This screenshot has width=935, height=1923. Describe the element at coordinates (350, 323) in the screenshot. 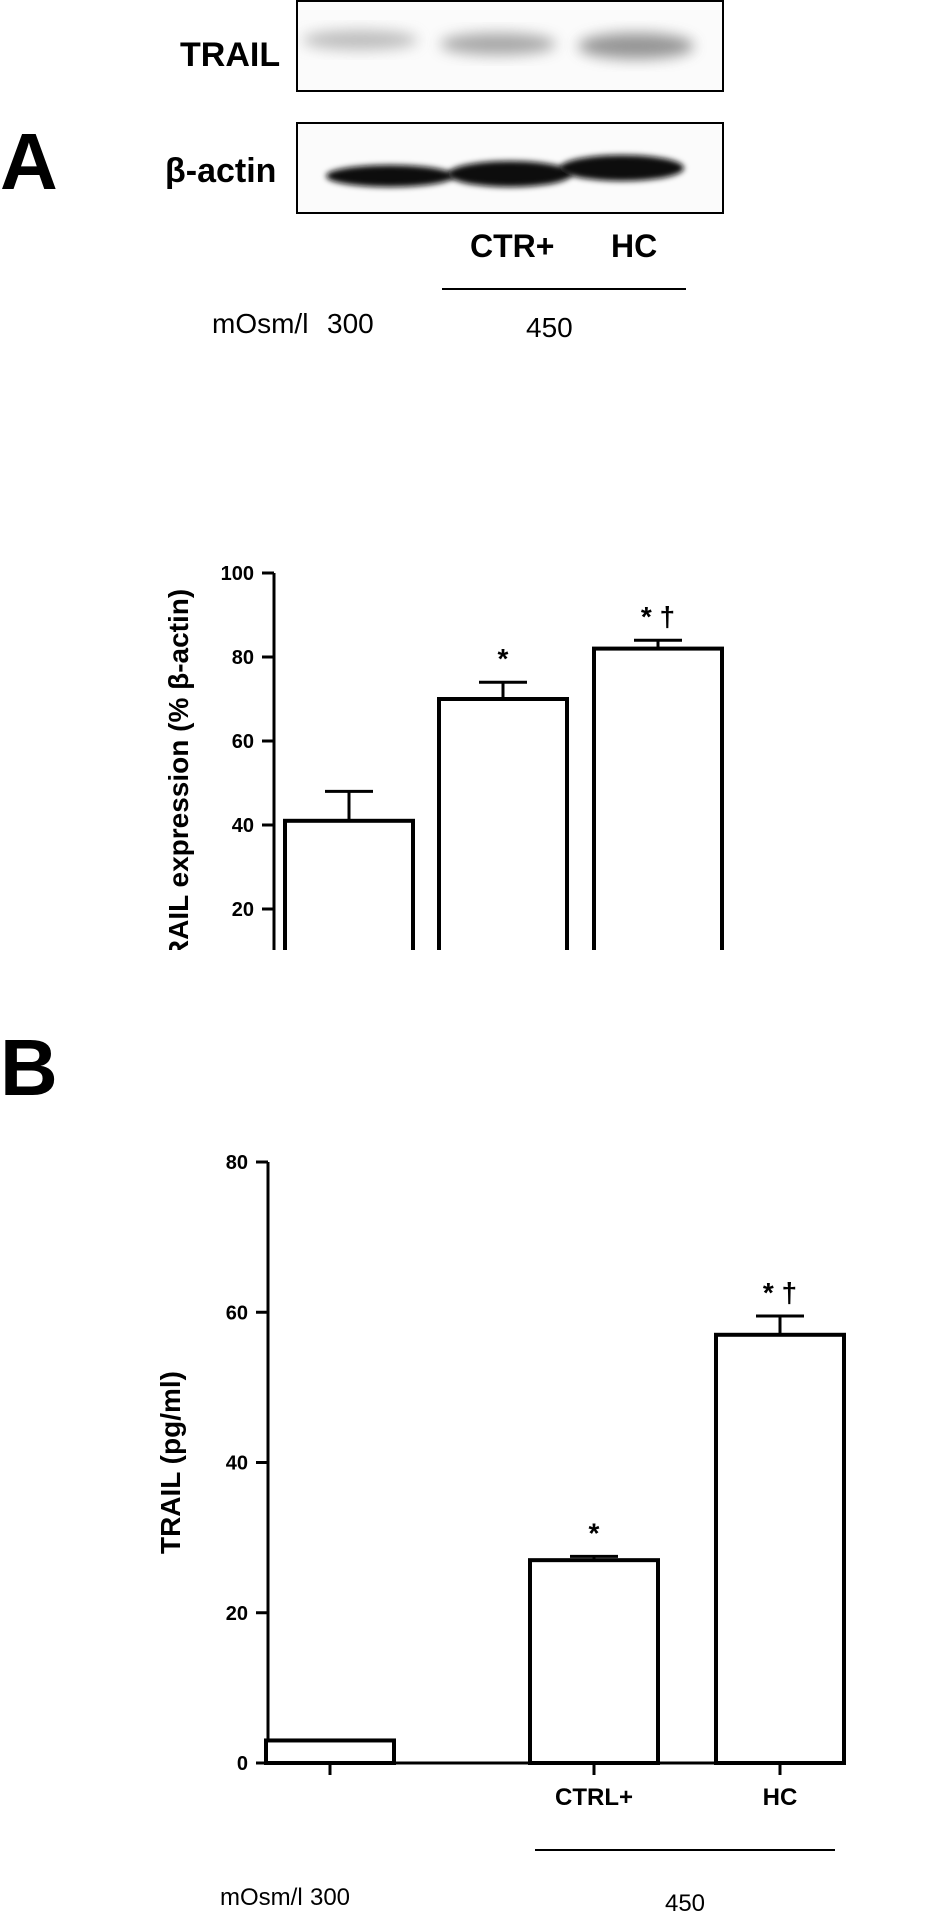

I see `blot-osm-300: 300` at that location.